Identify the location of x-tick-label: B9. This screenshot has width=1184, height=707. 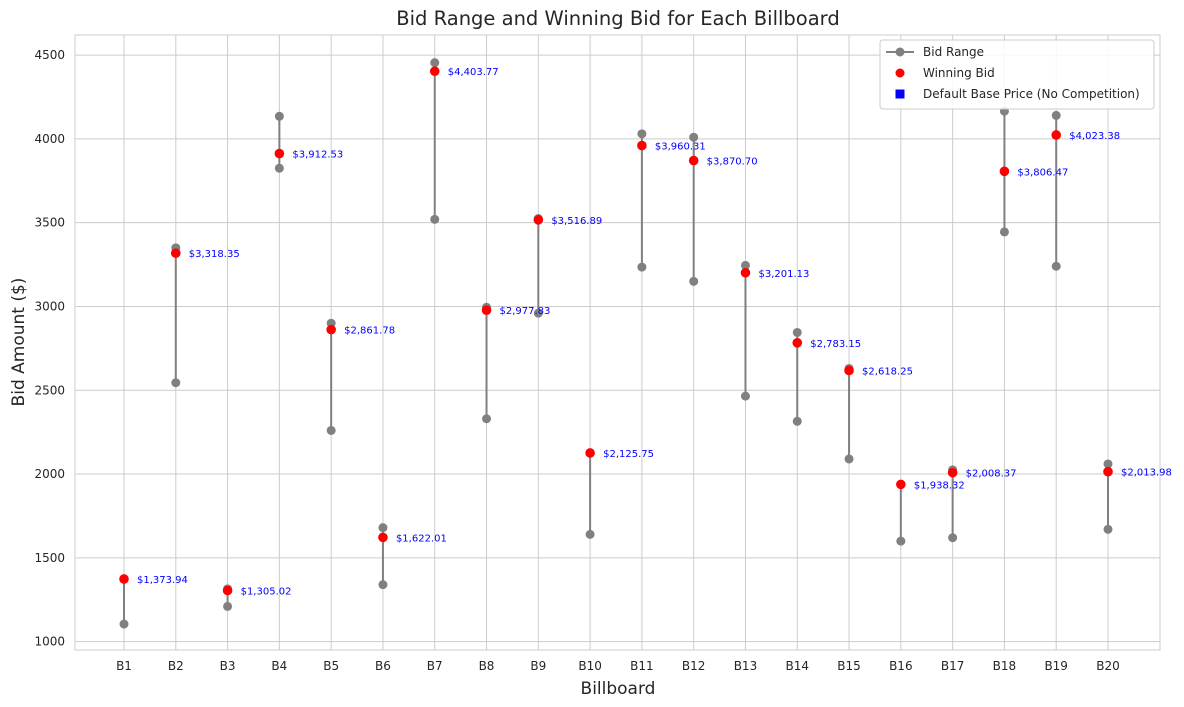
(538, 666).